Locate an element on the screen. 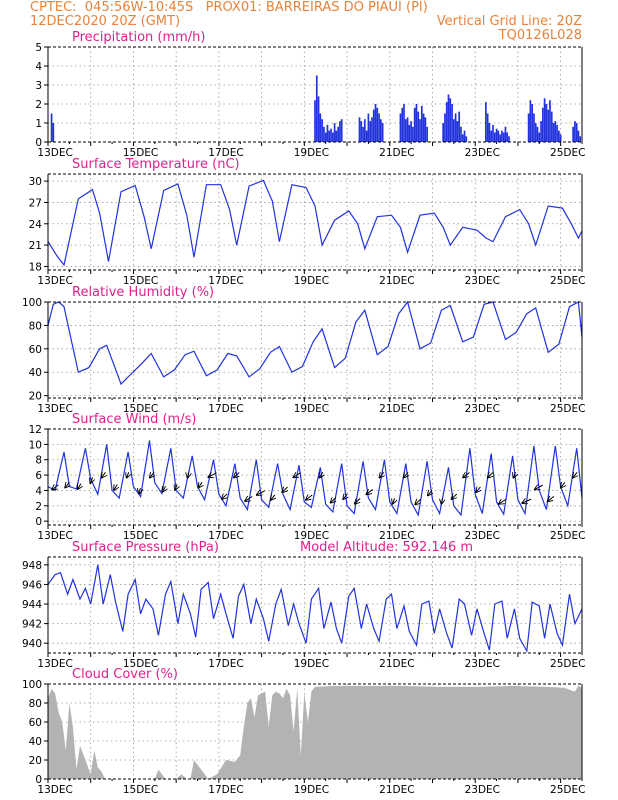 This screenshot has height=800, width=618. precipitation-xtick-label: 25DEC is located at coordinates (567, 153).